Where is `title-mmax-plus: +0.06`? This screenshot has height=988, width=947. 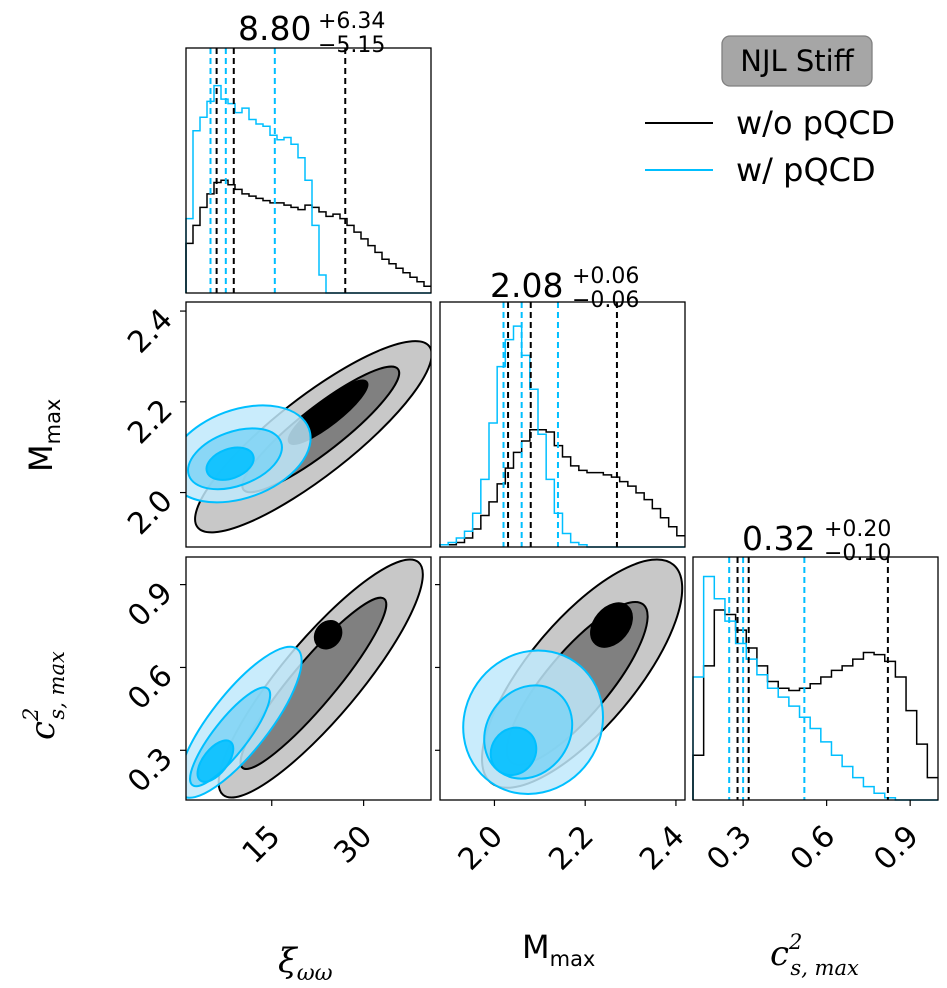 title-mmax-plus: +0.06 is located at coordinates (605, 276).